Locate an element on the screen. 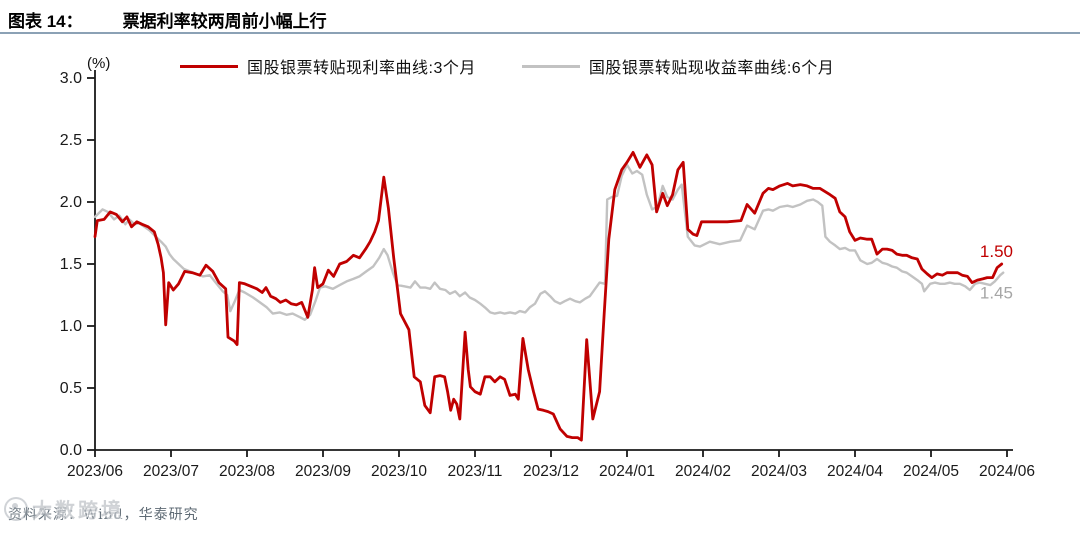 This screenshot has width=1080, height=533. y-tick-label: 1.0 is located at coordinates (71, 326).